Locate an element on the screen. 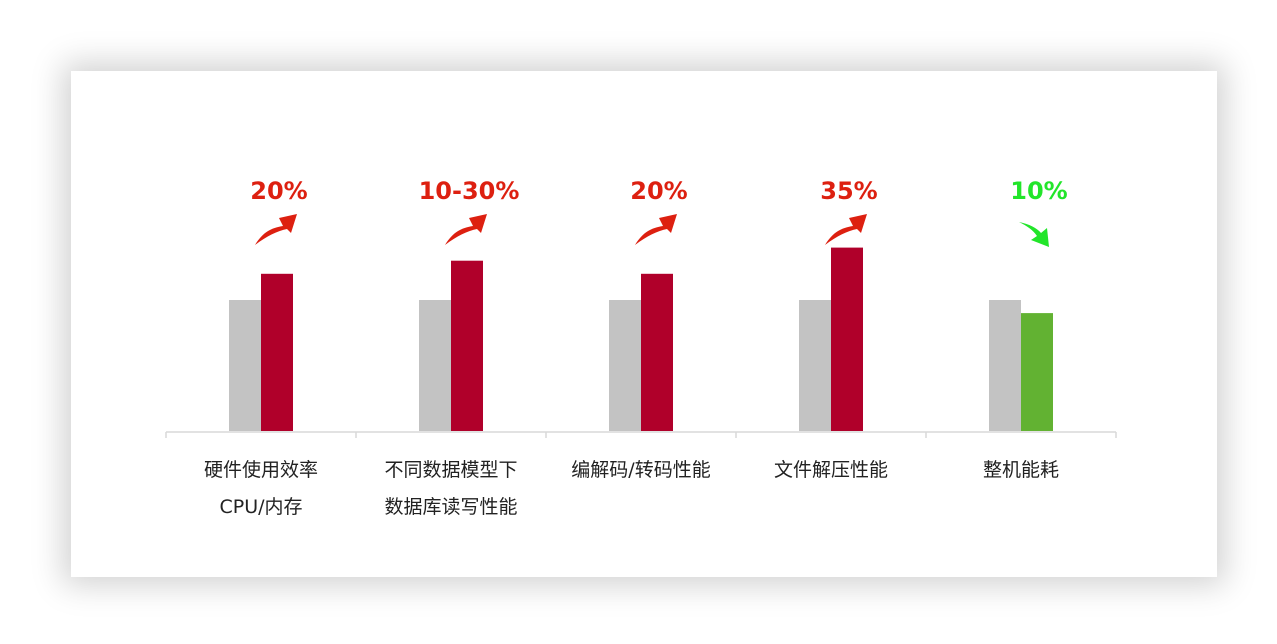  percent-label: 10% is located at coordinates (1038, 191).